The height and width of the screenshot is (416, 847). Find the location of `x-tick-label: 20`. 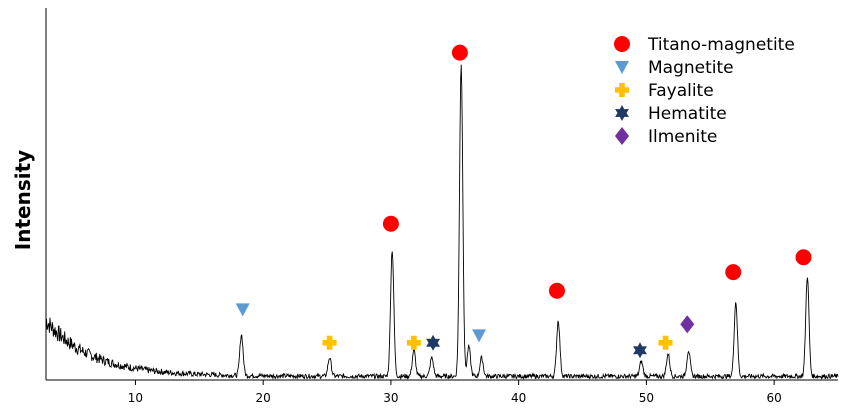

x-tick-label: 20 is located at coordinates (263, 398).